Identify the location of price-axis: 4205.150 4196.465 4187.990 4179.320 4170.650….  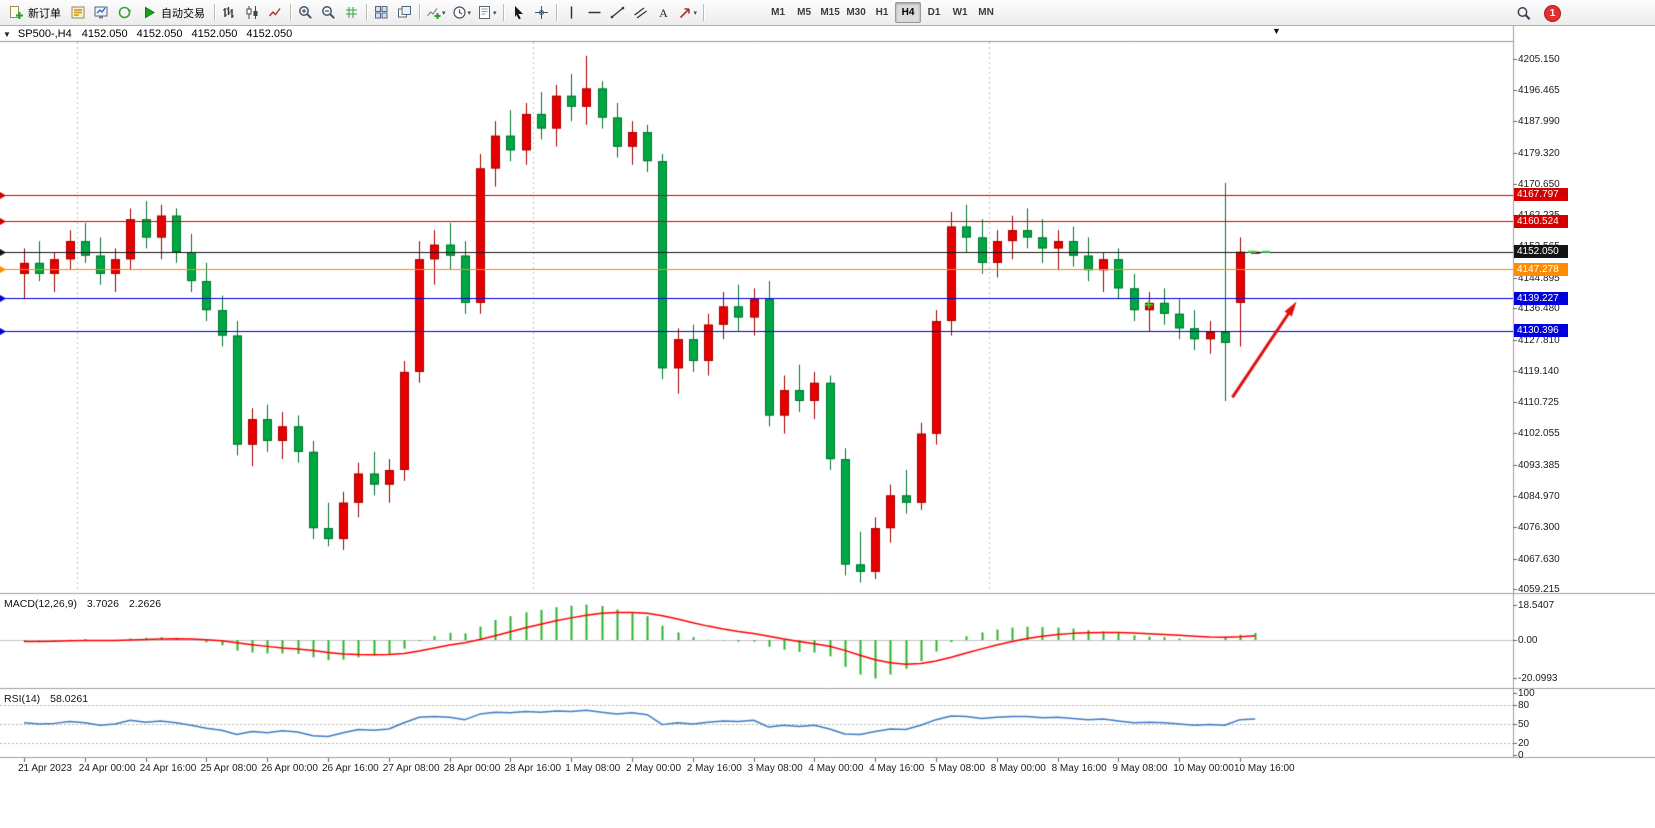
(1584, 402).